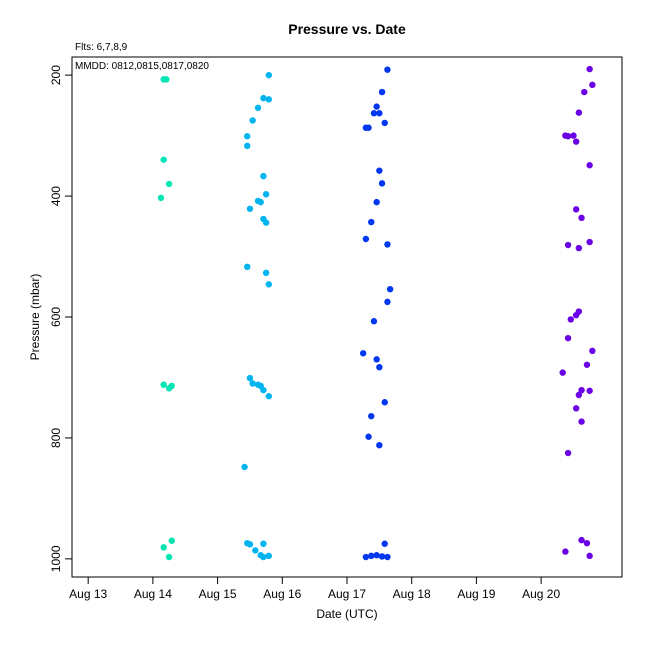 The height and width of the screenshot is (650, 650). Describe the element at coordinates (412, 594) in the screenshot. I see `x-tick-label: Aug 18` at that location.